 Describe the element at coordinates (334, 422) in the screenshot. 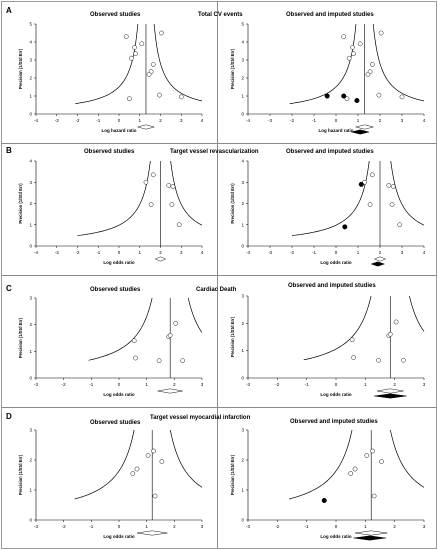

I see `panel-title-d-right: Observed and imputed studies` at that location.